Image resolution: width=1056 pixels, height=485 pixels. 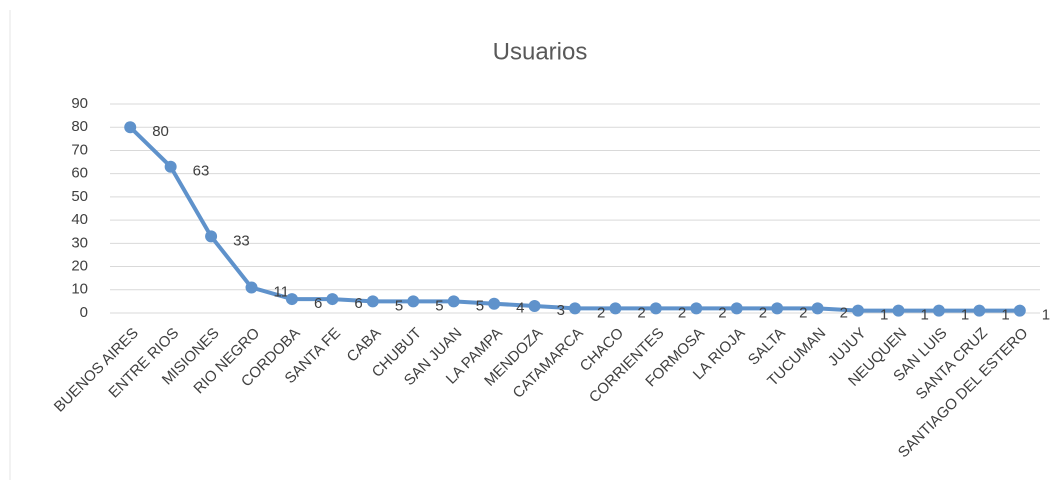 What do you see at coordinates (79, 289) in the screenshot?
I see `y-tick-label: 10` at bounding box center [79, 289].